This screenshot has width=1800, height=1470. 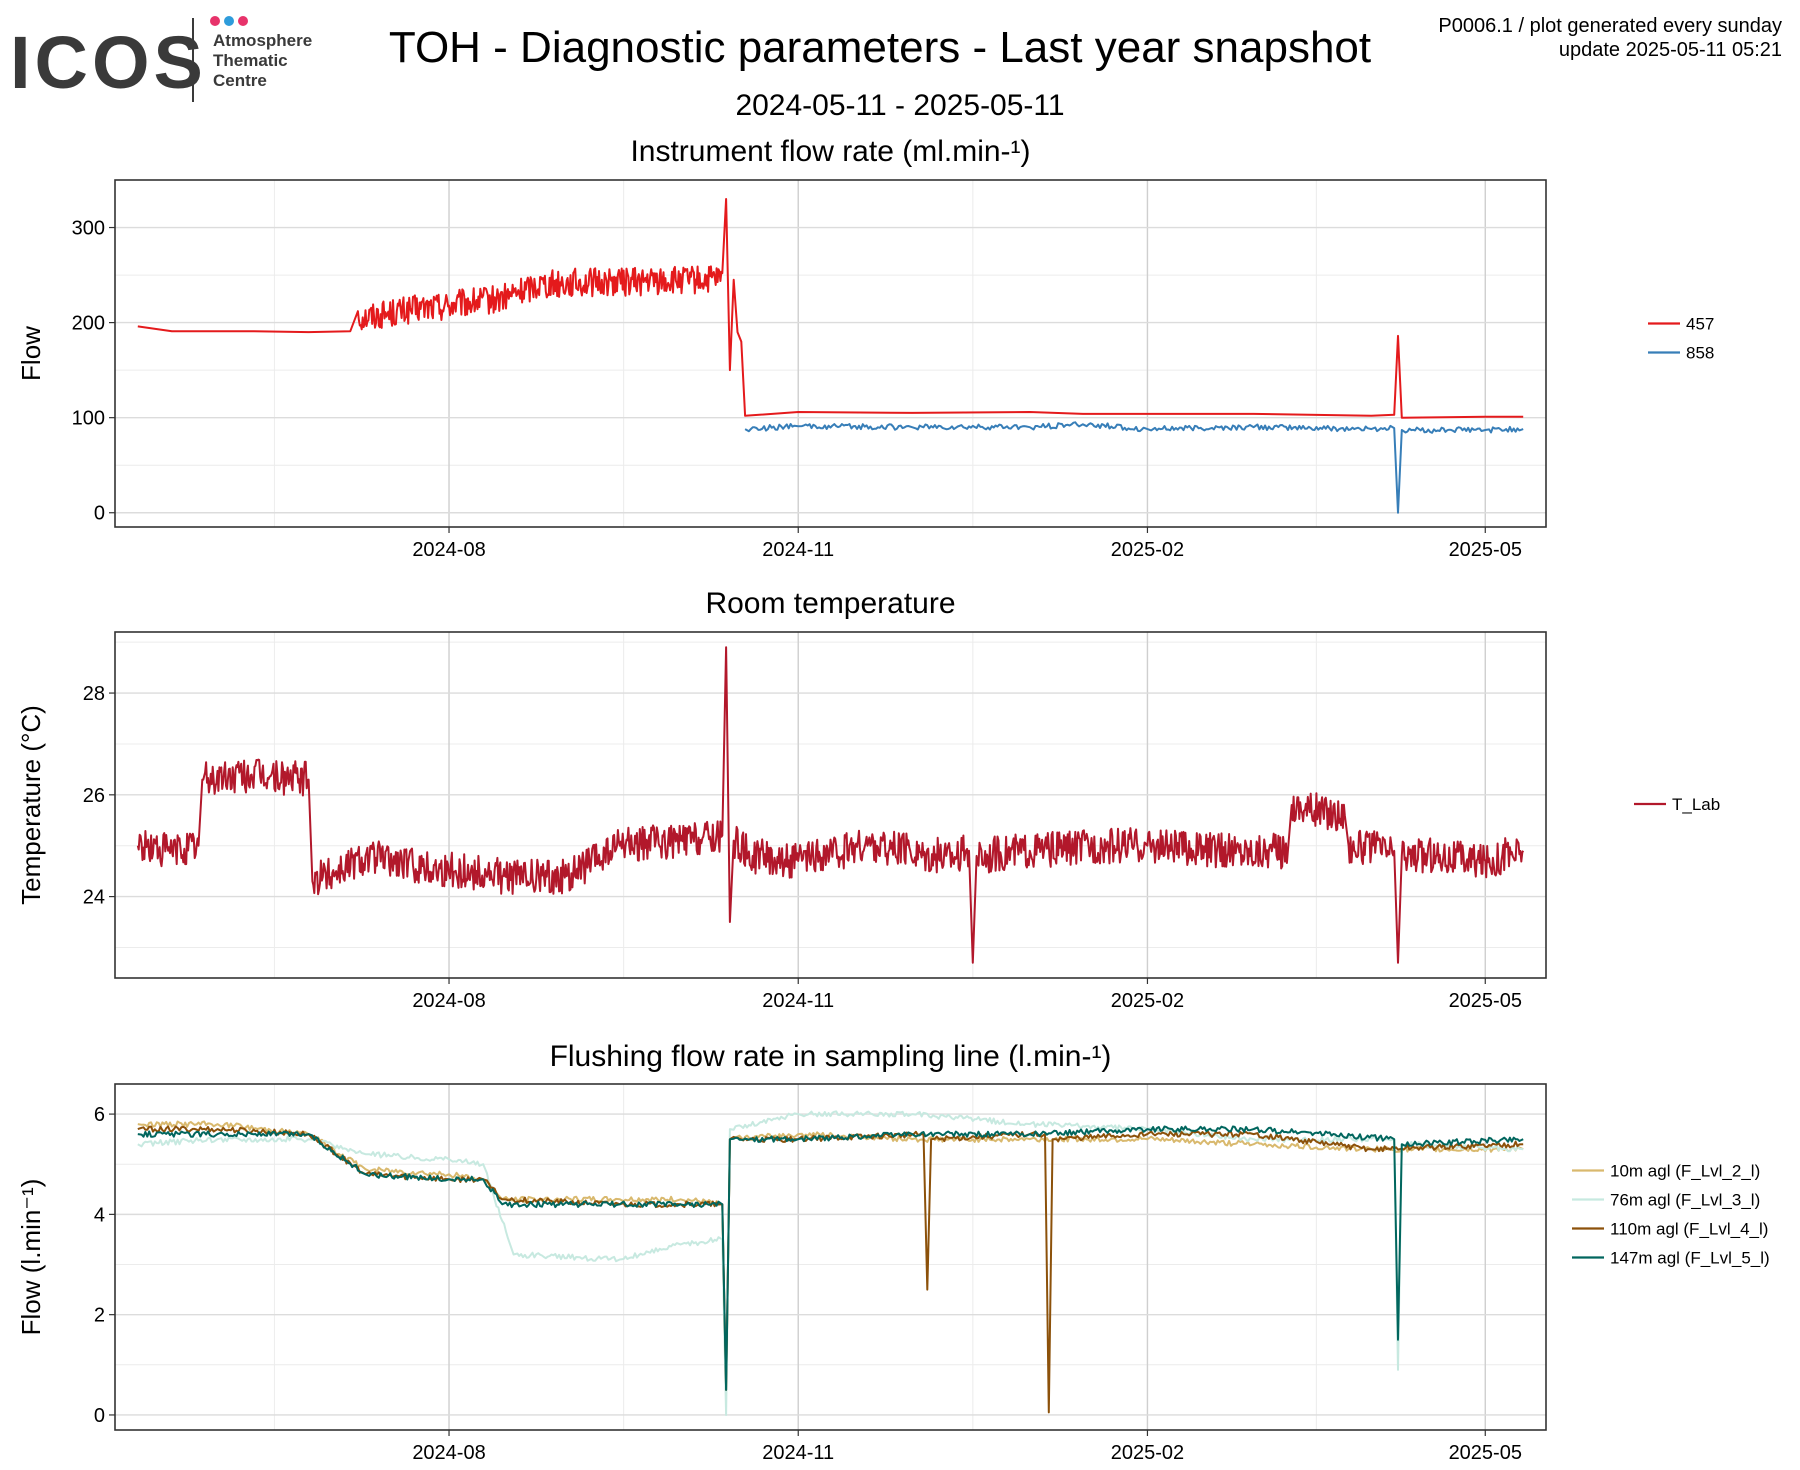 I want to click on legend-label: 10m agl (F_Lvl_2_l), so click(x=1685, y=1171).